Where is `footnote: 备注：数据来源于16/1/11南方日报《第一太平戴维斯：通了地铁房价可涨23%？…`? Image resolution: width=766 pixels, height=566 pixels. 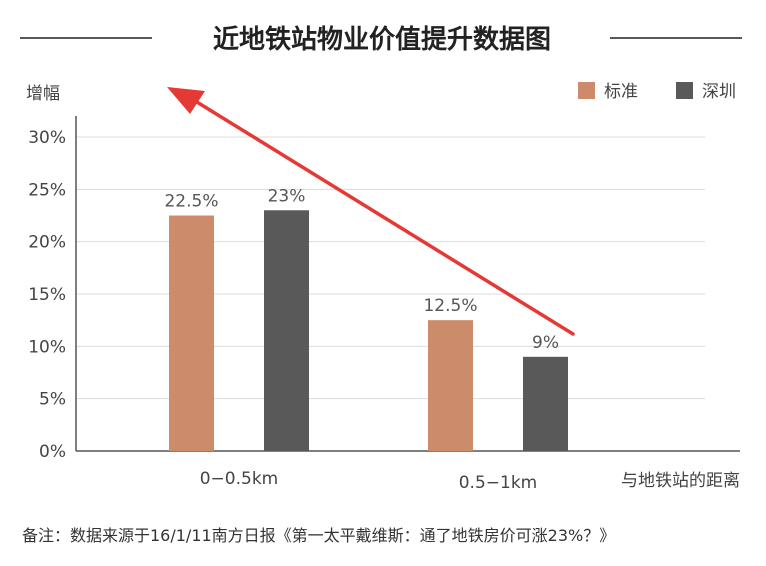 footnote: 备注：数据来源于16/1/11南方日报《第一太平戴维斯：通了地铁房价可涨23%？… is located at coordinates (318, 535).